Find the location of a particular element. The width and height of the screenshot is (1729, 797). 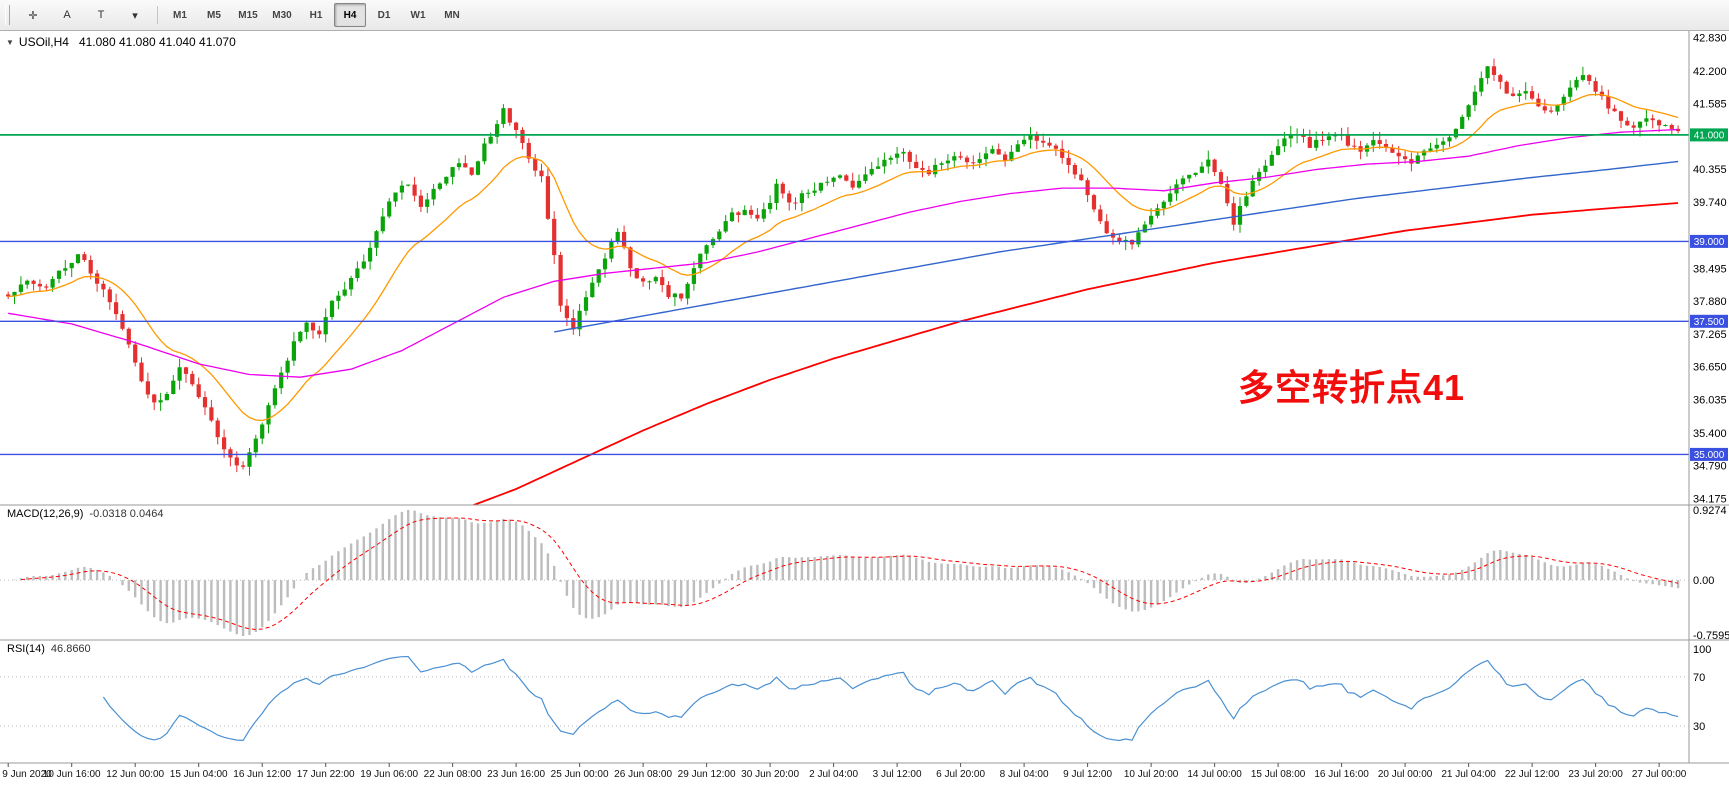

svg-text: 38.495 is located at coordinates (1710, 269).